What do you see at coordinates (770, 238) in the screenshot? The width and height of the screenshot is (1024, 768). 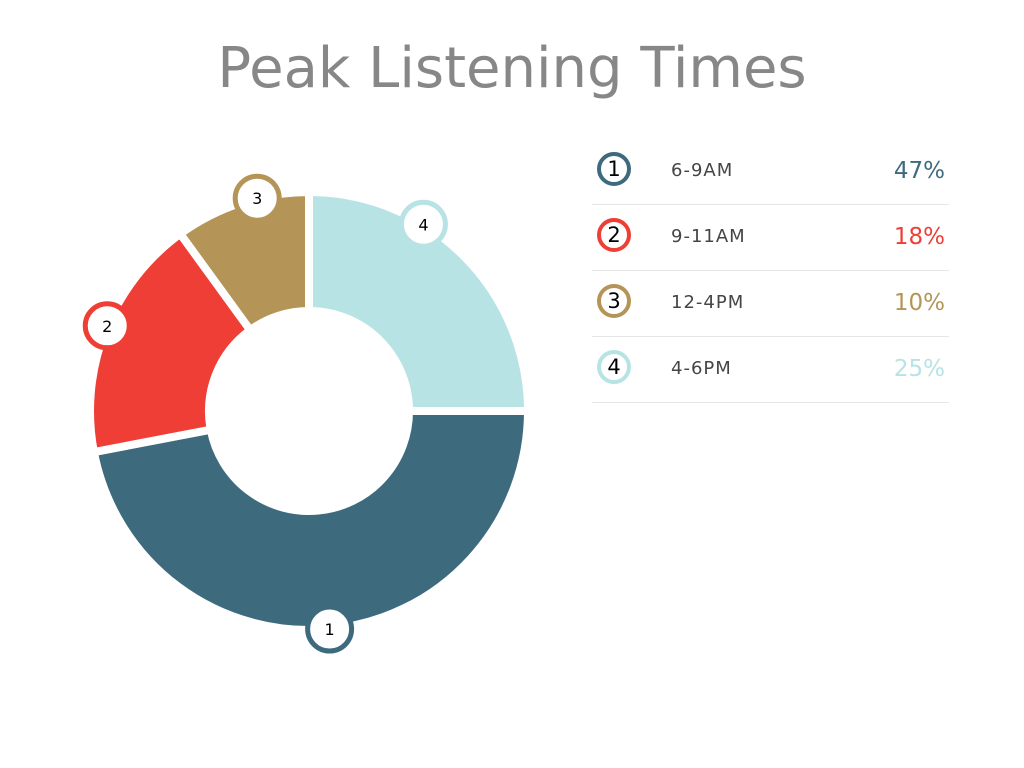 I see `legend-item: 2 9-11AM 18%` at bounding box center [770, 238].